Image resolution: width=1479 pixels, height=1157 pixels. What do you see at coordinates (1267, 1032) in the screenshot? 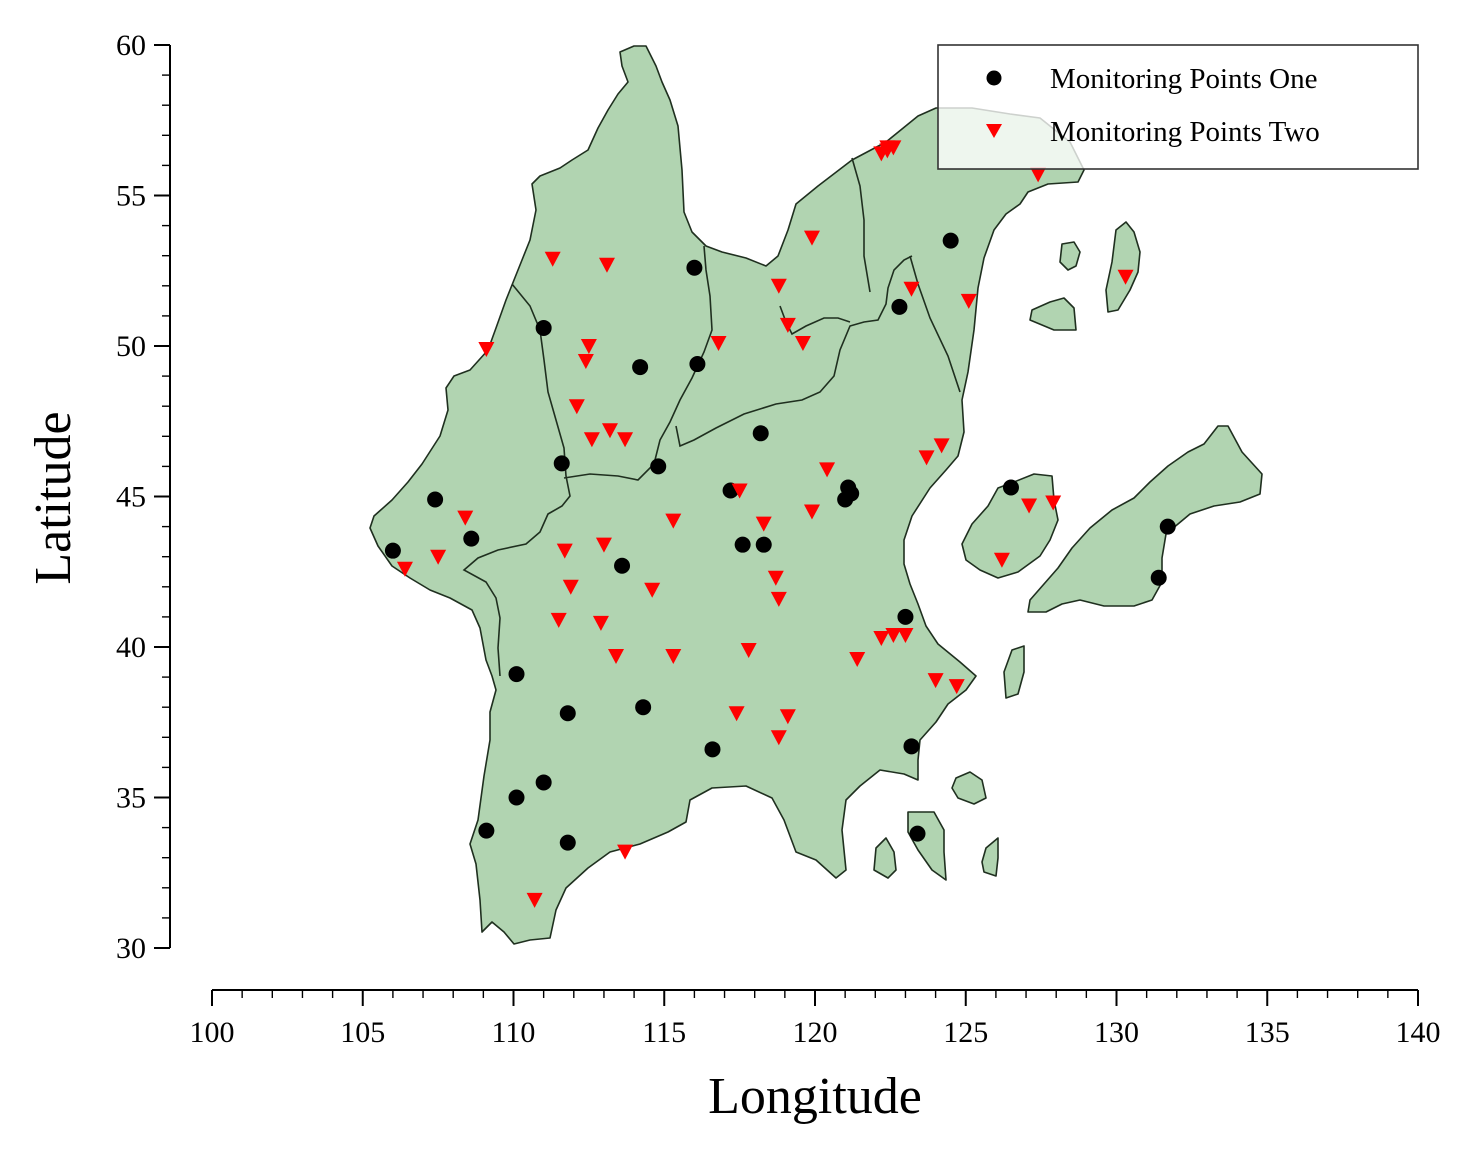
I see `x-tick-label: 135` at bounding box center [1267, 1032].